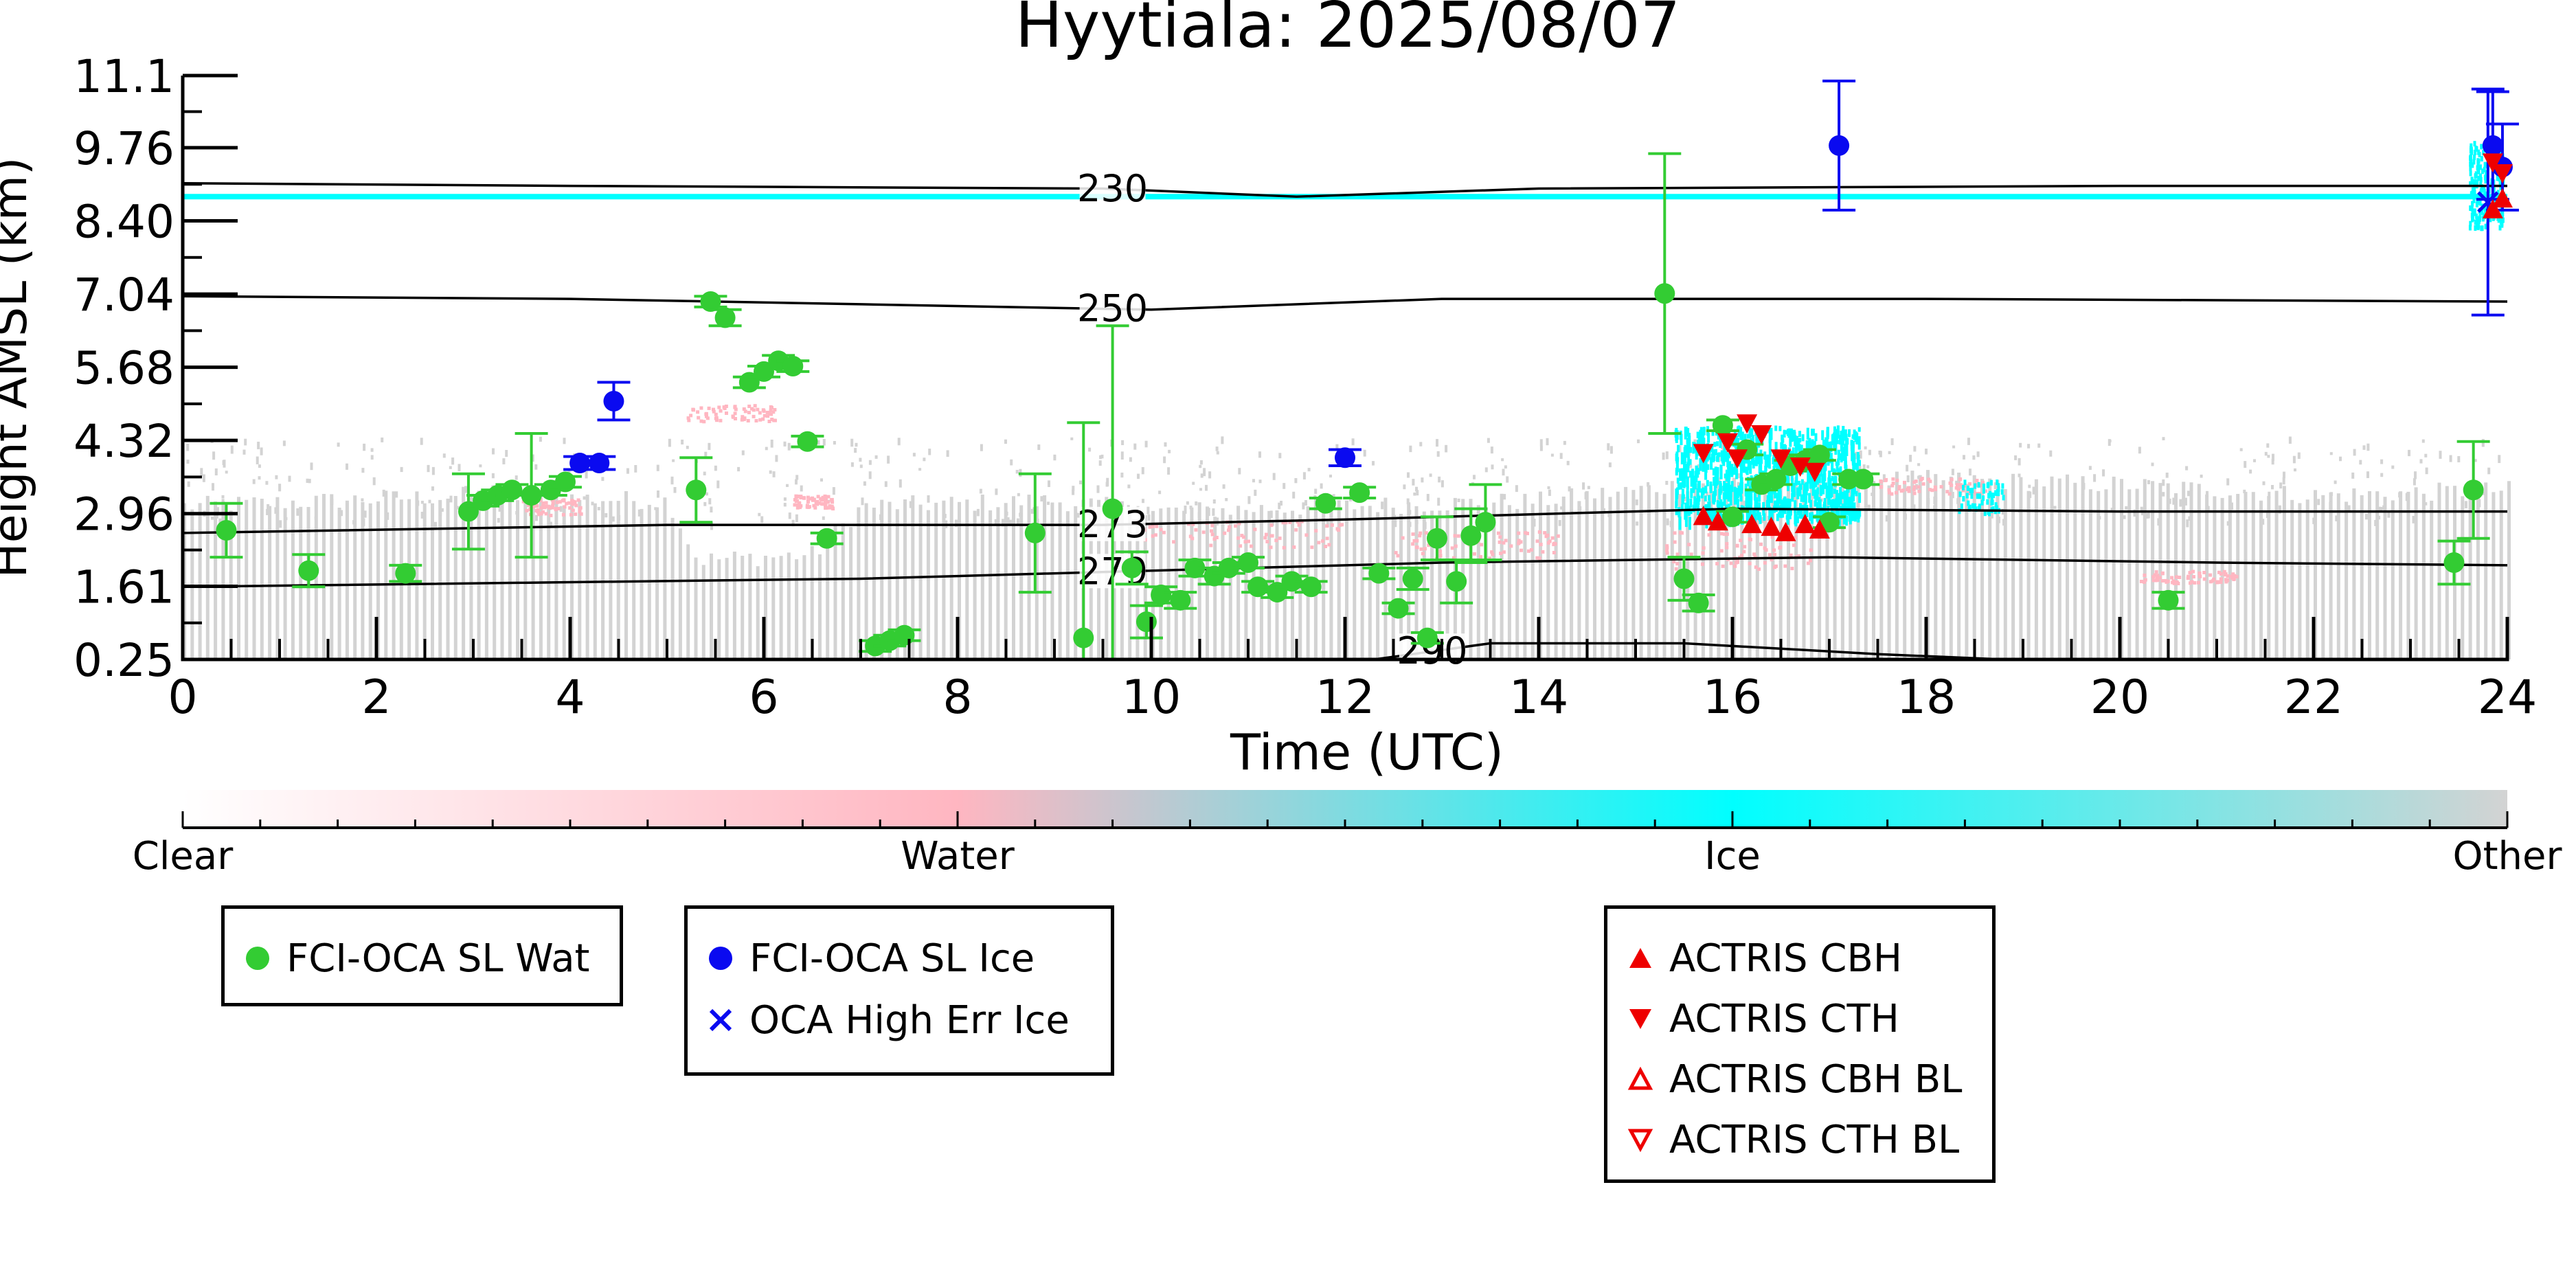 The width and height of the screenshot is (2576, 1288). Describe the element at coordinates (2120, 697) in the screenshot. I see `x-tick-label: 20` at that location.